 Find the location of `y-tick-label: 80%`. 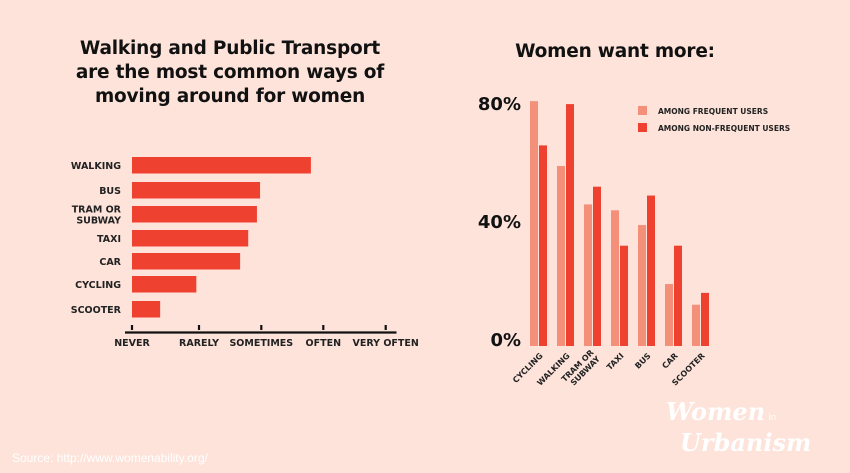

y-tick-label: 80% is located at coordinates (499, 104).